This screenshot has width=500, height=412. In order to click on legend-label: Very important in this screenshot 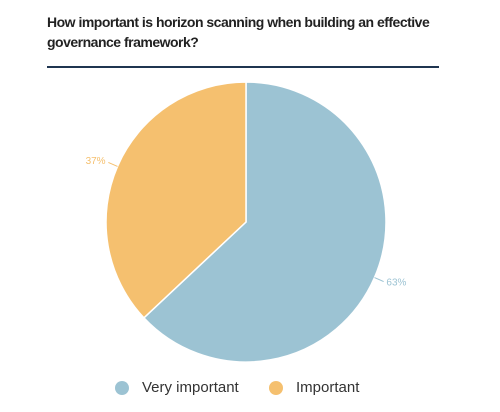, I will do `click(191, 387)`.